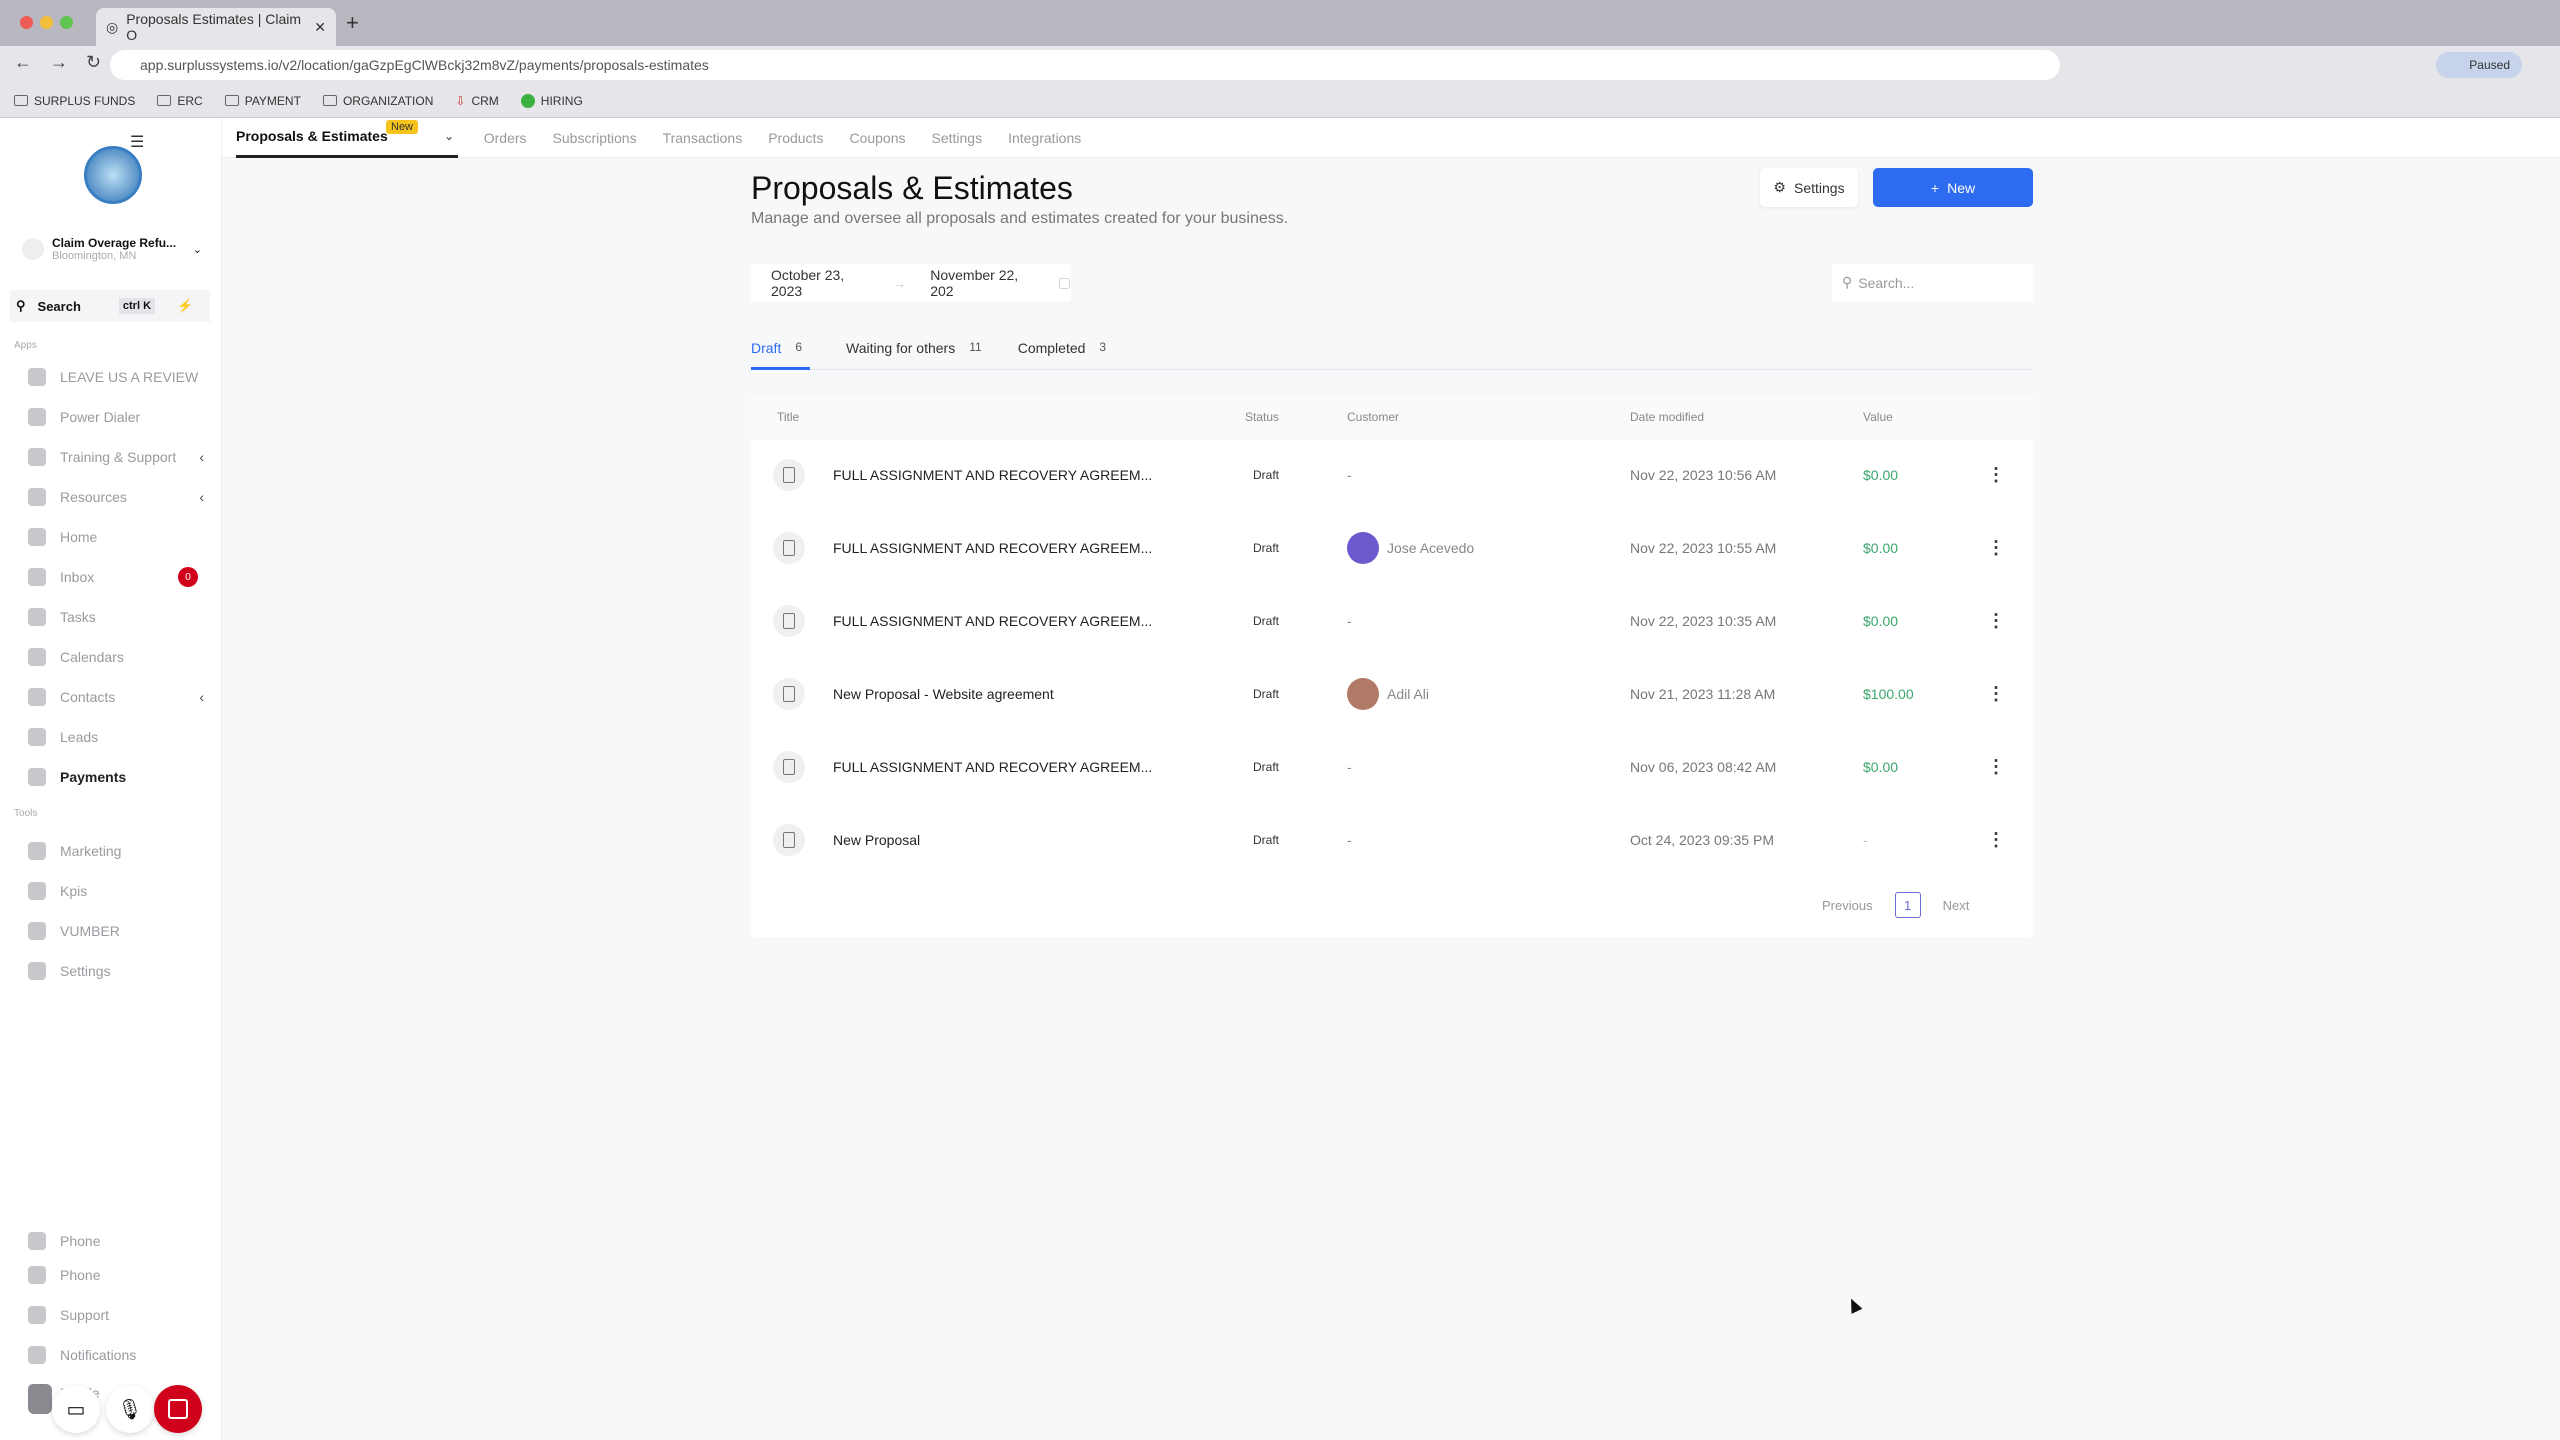  I want to click on tab-coupons: Coupons, so click(877, 137).